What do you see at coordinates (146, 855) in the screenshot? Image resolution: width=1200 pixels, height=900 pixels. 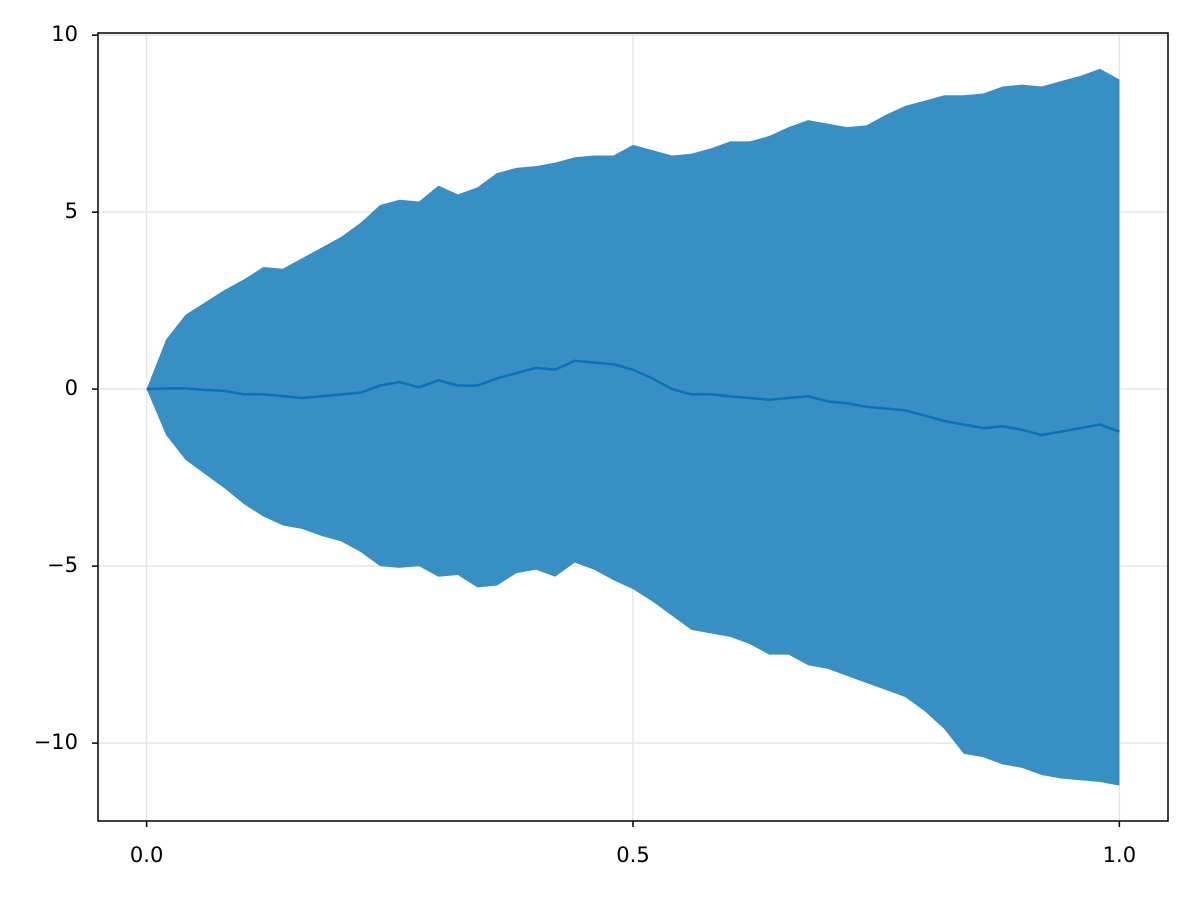 I see `x-tick-label: 0.0` at bounding box center [146, 855].